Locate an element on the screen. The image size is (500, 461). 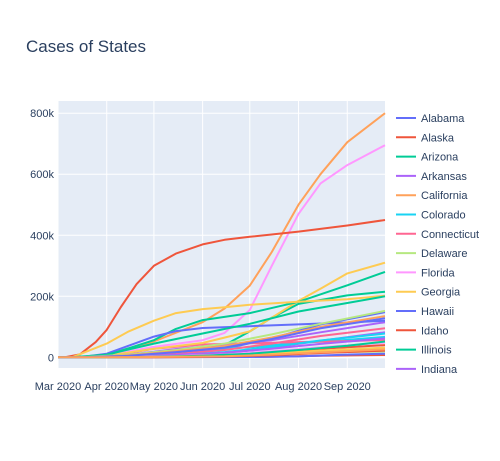
x-tick-label: Jun 2020 is located at coordinates (202, 387).